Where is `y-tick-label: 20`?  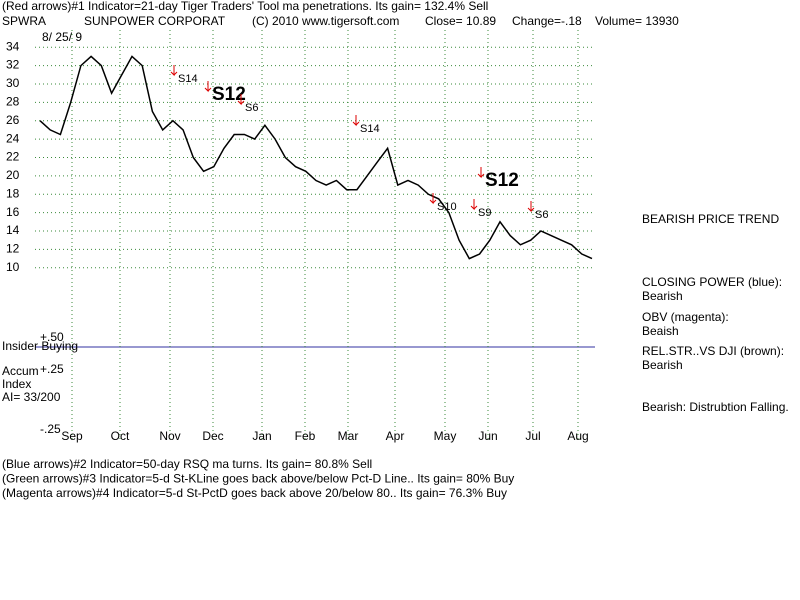
y-tick-label: 20 is located at coordinates (13, 175).